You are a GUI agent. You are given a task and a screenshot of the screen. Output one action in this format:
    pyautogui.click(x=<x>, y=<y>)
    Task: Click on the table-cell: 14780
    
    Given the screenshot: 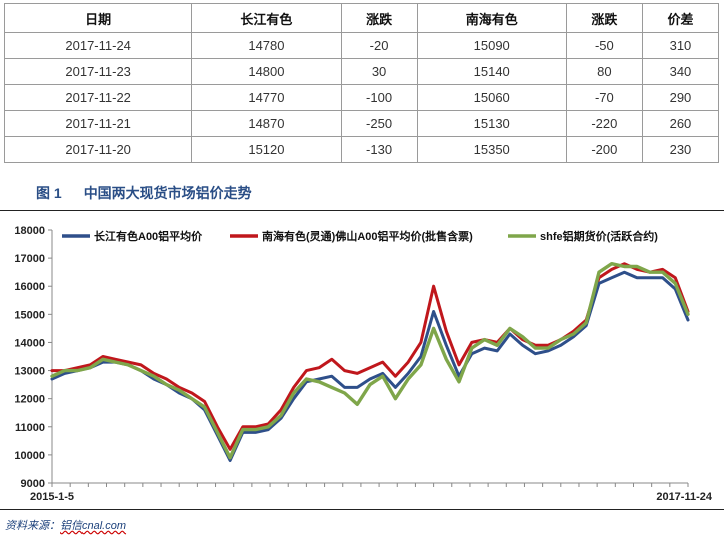 What is the action you would take?
    pyautogui.click(x=266, y=45)
    